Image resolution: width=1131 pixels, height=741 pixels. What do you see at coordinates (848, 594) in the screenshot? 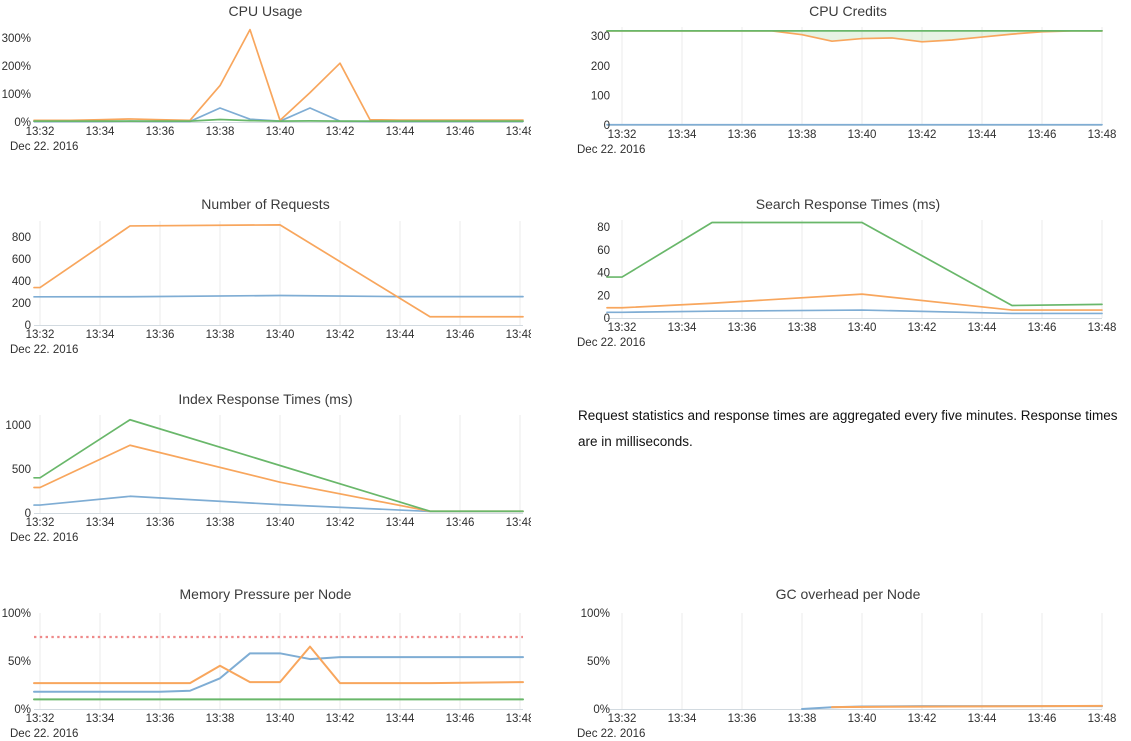
I see `chart-title: GC overhead per Node` at bounding box center [848, 594].